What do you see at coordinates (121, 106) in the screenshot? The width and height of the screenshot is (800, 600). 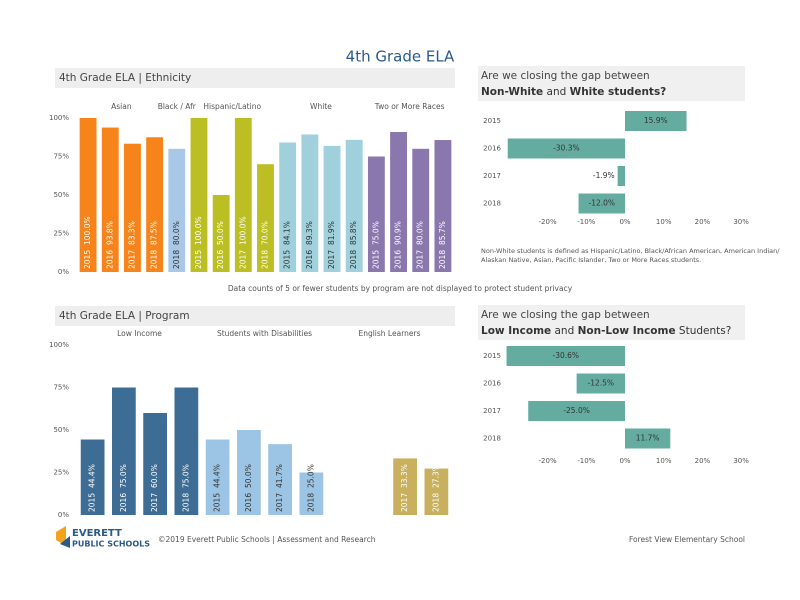 I see `group-label: Asian` at bounding box center [121, 106].